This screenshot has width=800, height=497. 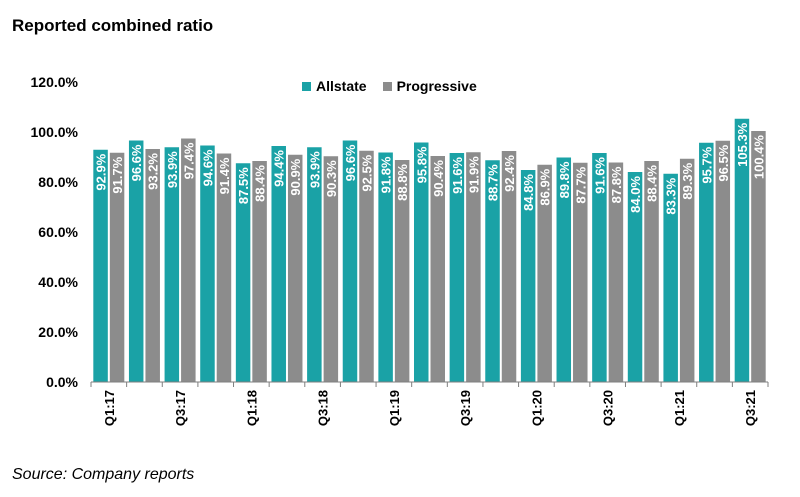 I want to click on x-tick-label: Q3:21, so click(x=750, y=408).